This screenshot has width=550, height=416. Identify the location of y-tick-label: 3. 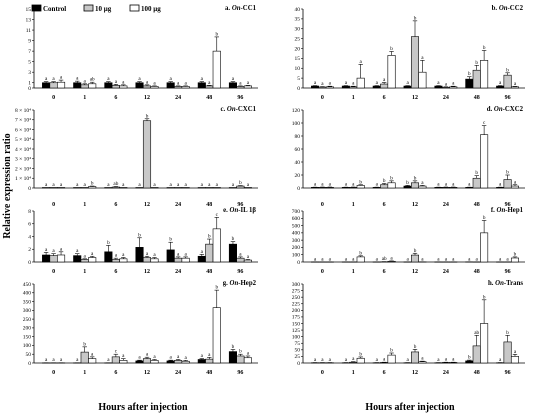
(29, 73).